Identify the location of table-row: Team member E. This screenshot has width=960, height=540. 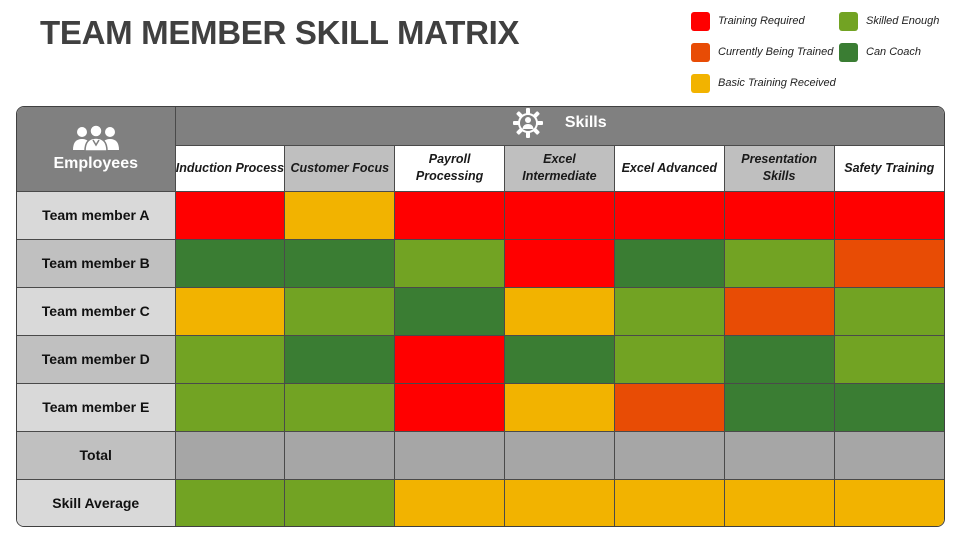
(480, 407).